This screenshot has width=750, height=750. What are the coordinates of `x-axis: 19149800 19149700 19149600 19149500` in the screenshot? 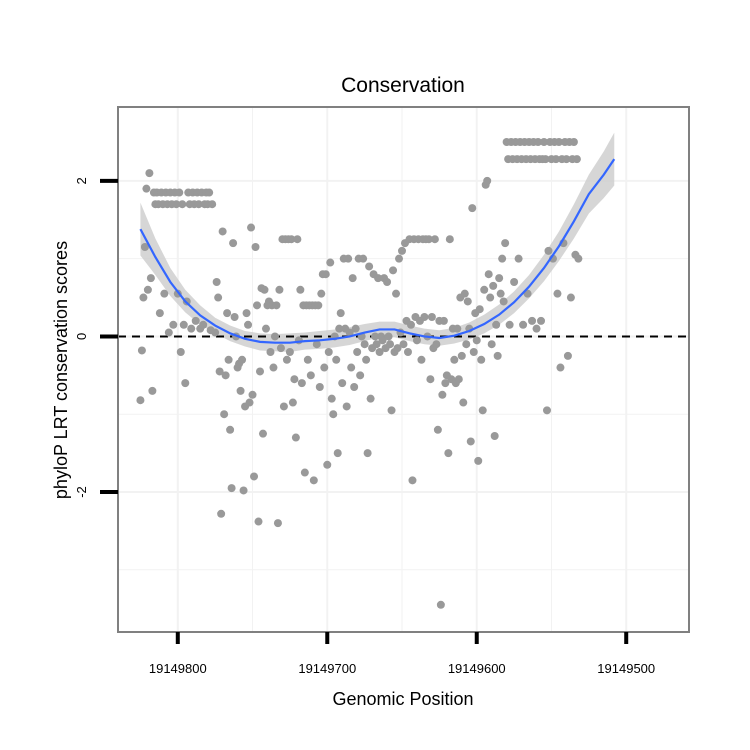 It's located at (402, 654).